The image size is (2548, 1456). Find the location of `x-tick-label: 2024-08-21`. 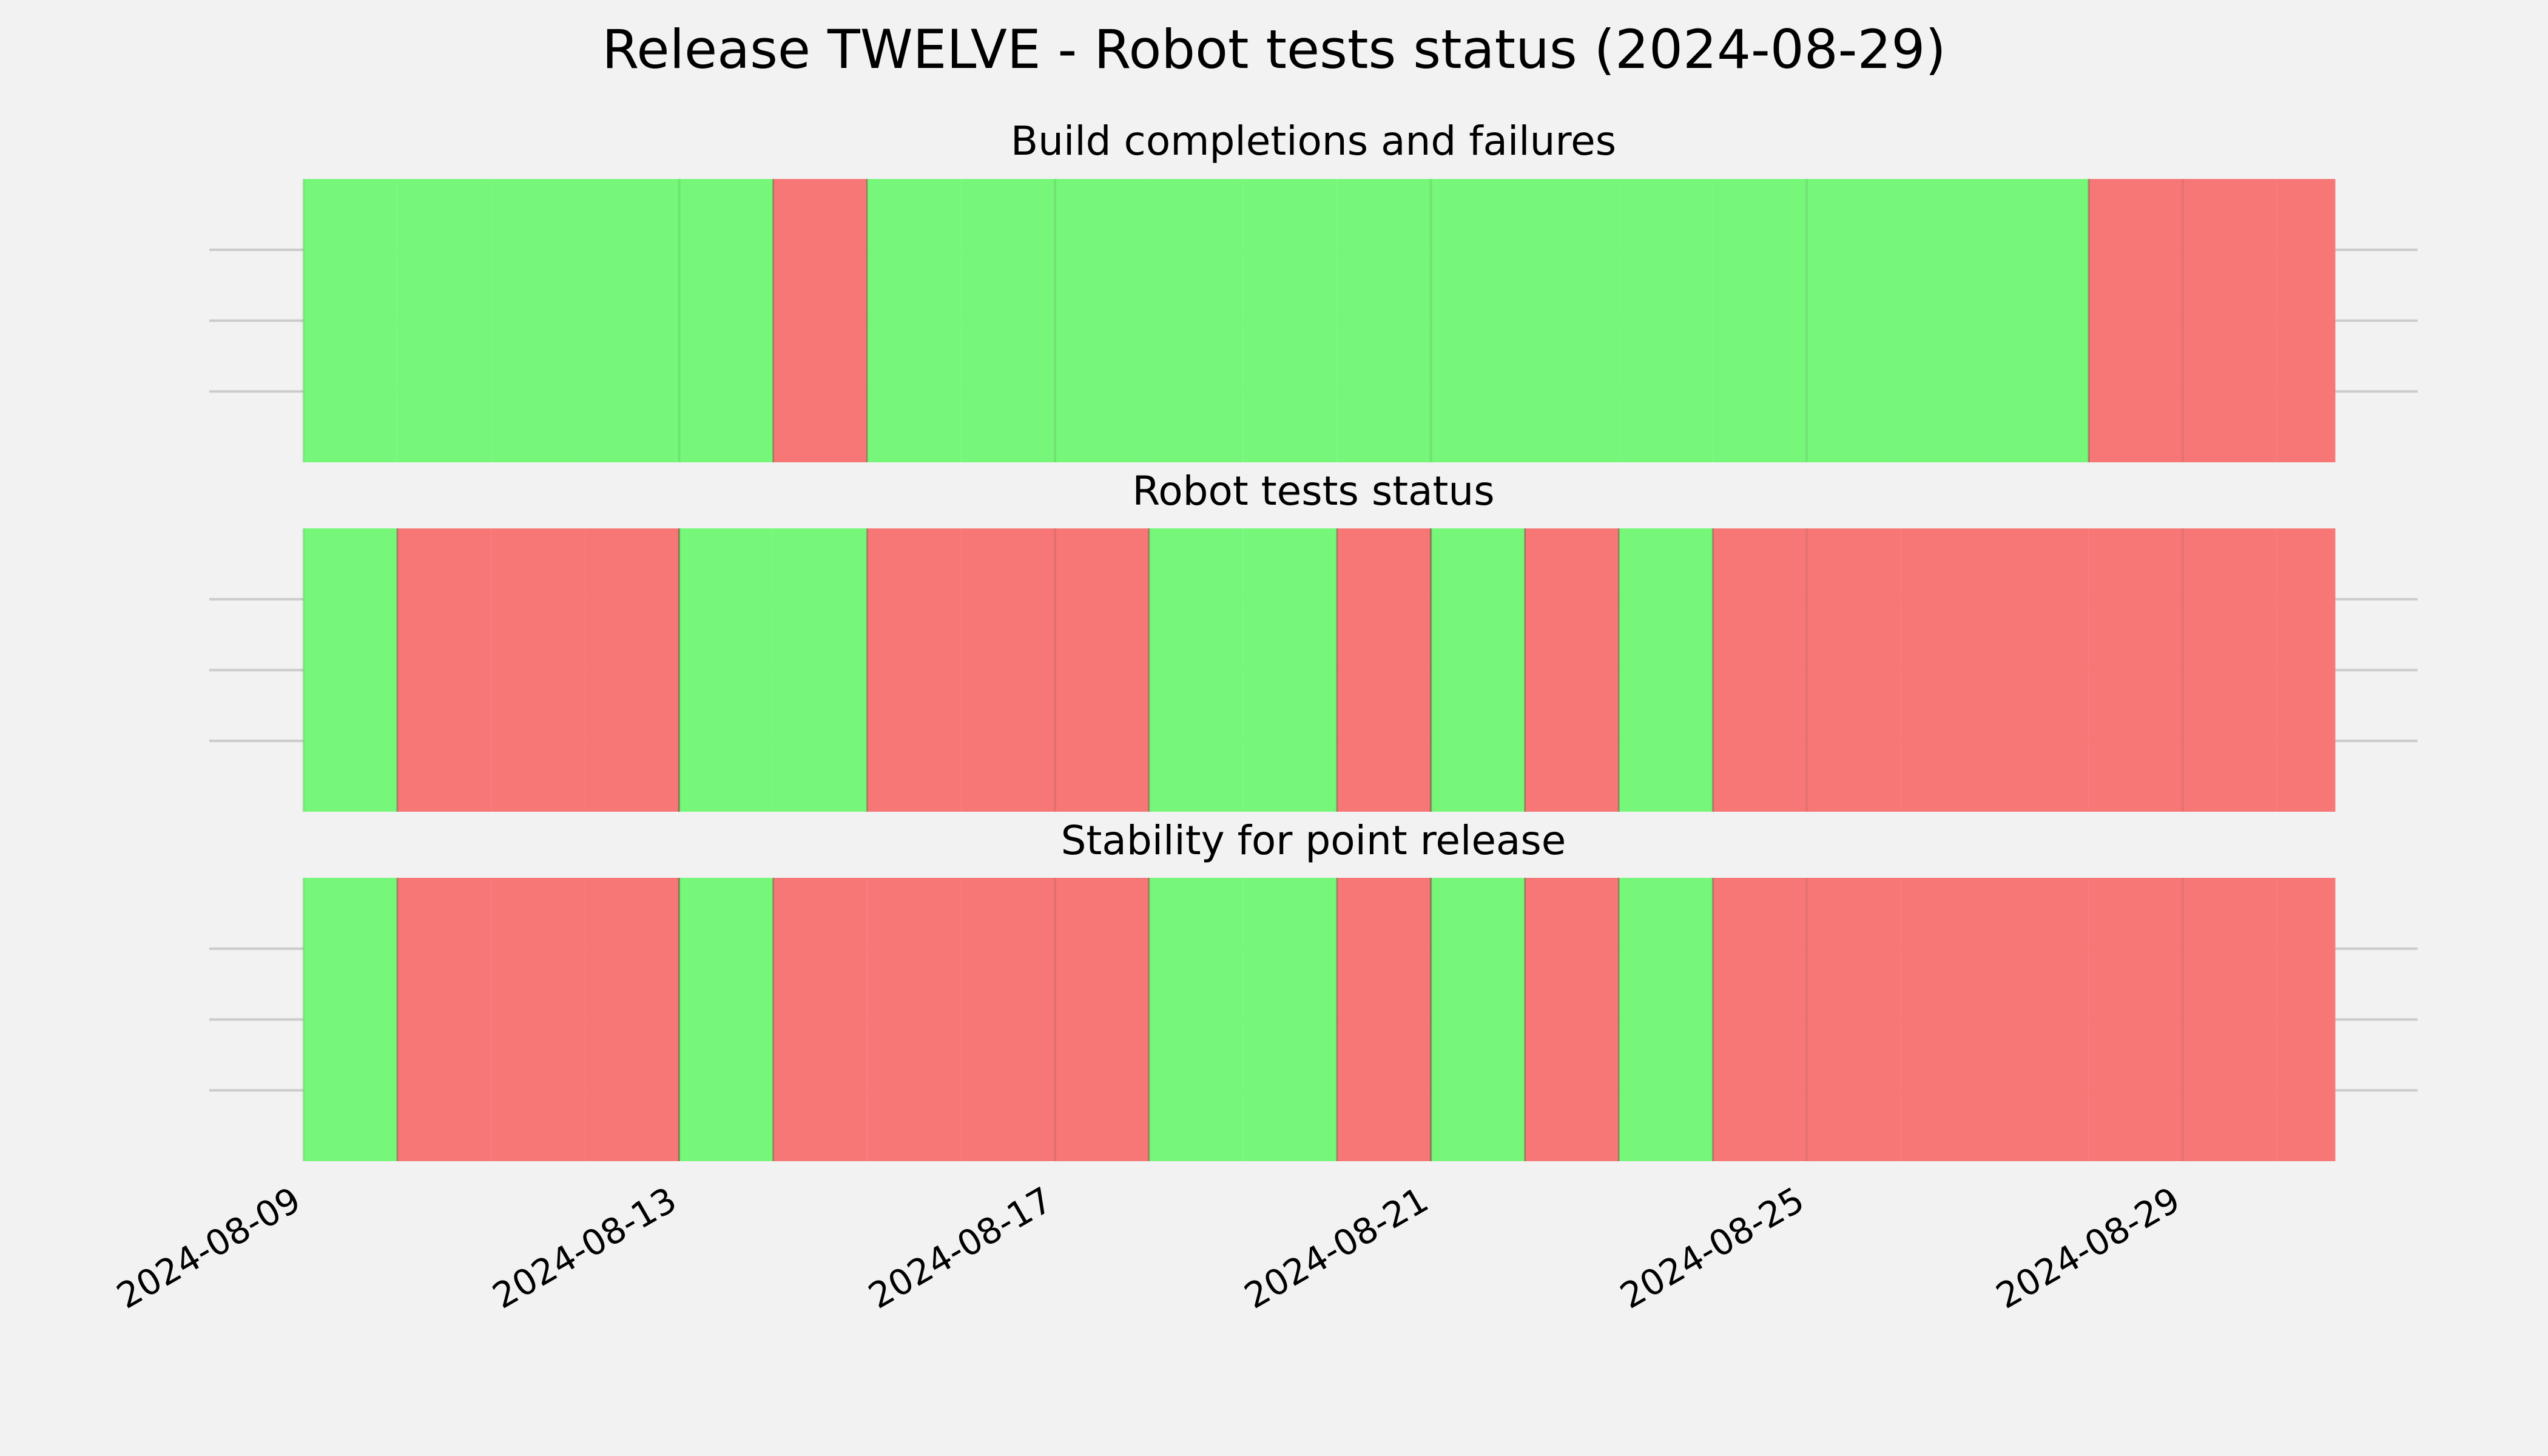

x-tick-label: 2024-08-21 is located at coordinates (1336, 1247).